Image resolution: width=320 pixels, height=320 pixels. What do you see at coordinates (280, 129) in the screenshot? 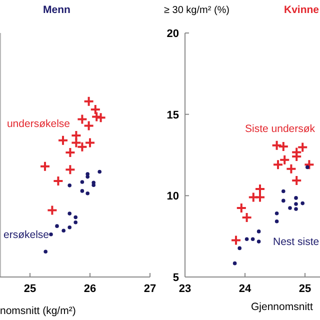
I see `series-label: Siste undersøk` at bounding box center [280, 129].